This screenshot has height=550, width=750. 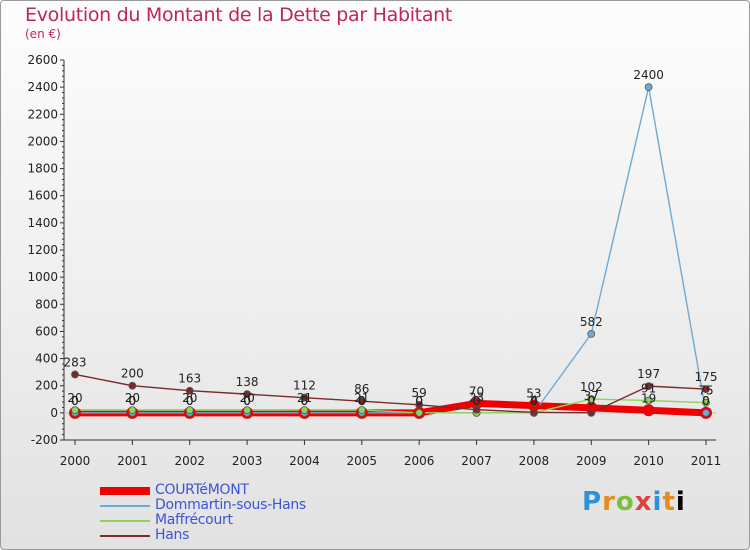 I want to click on logo-letter: P, so click(x=592, y=502).